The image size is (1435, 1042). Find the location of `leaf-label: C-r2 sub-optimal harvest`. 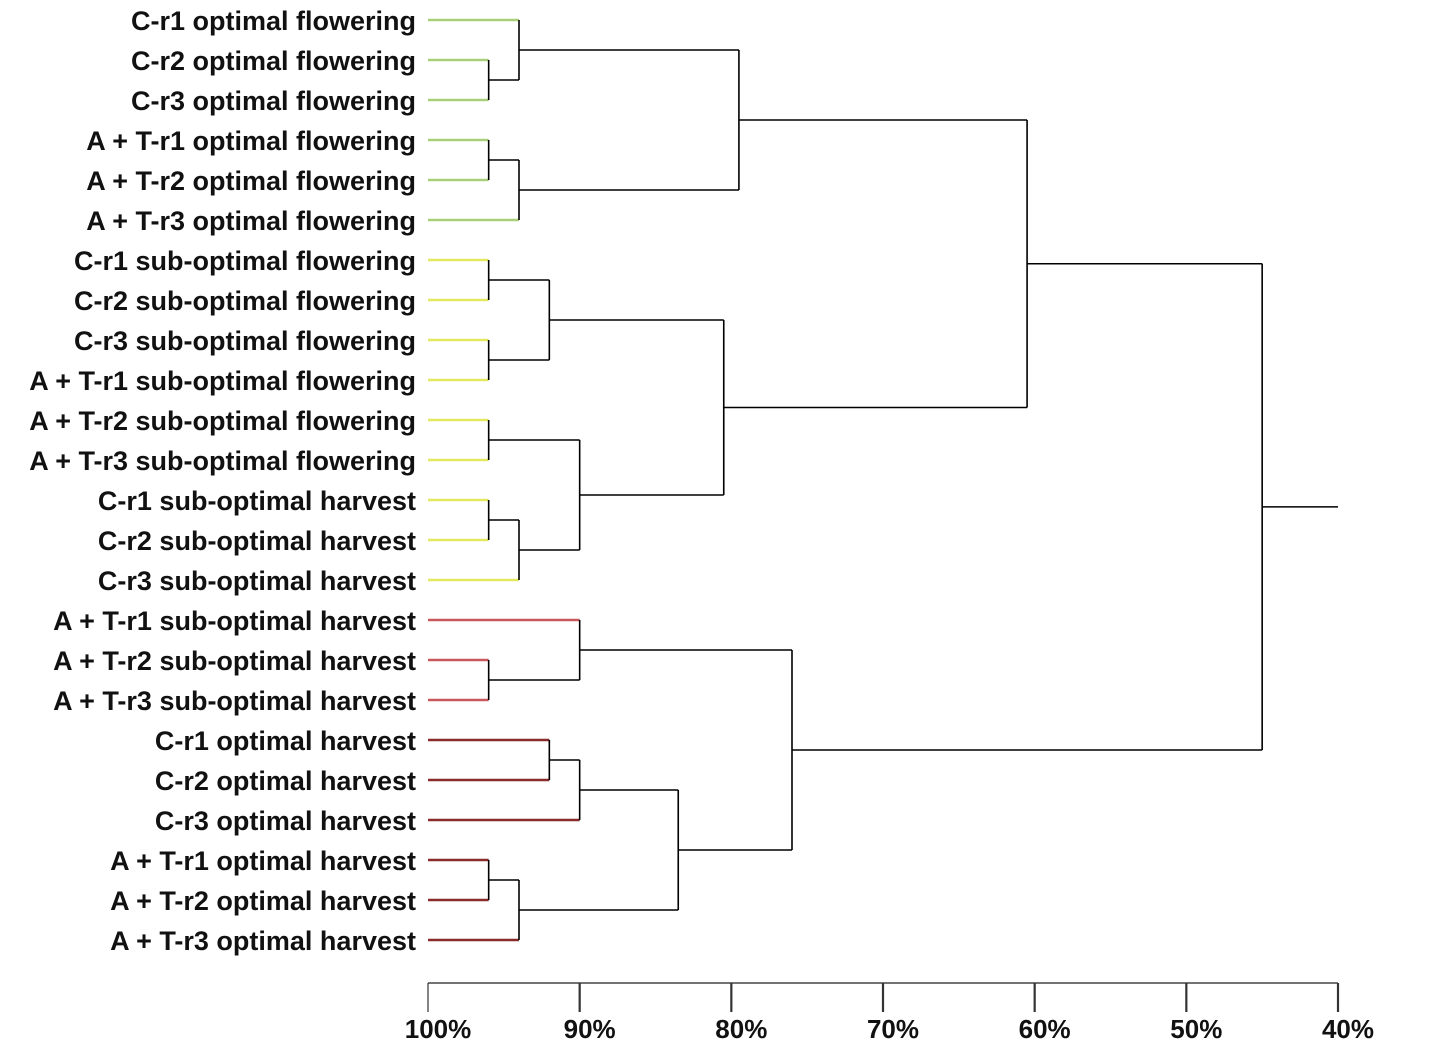

leaf-label: C-r2 sub-optimal harvest is located at coordinates (257, 541).